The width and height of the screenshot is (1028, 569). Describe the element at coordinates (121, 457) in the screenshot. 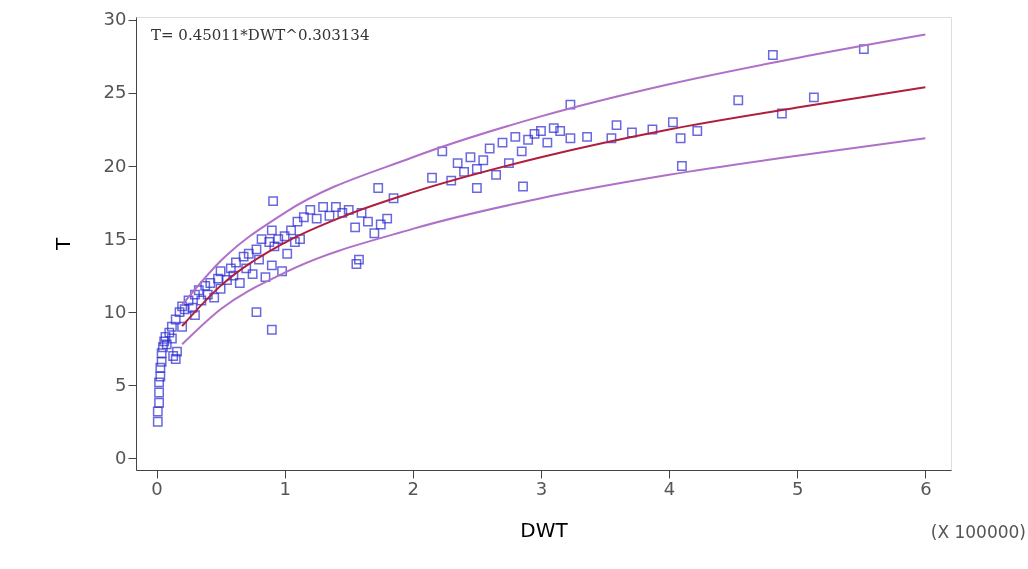

I see `y-tick-label: 0` at that location.